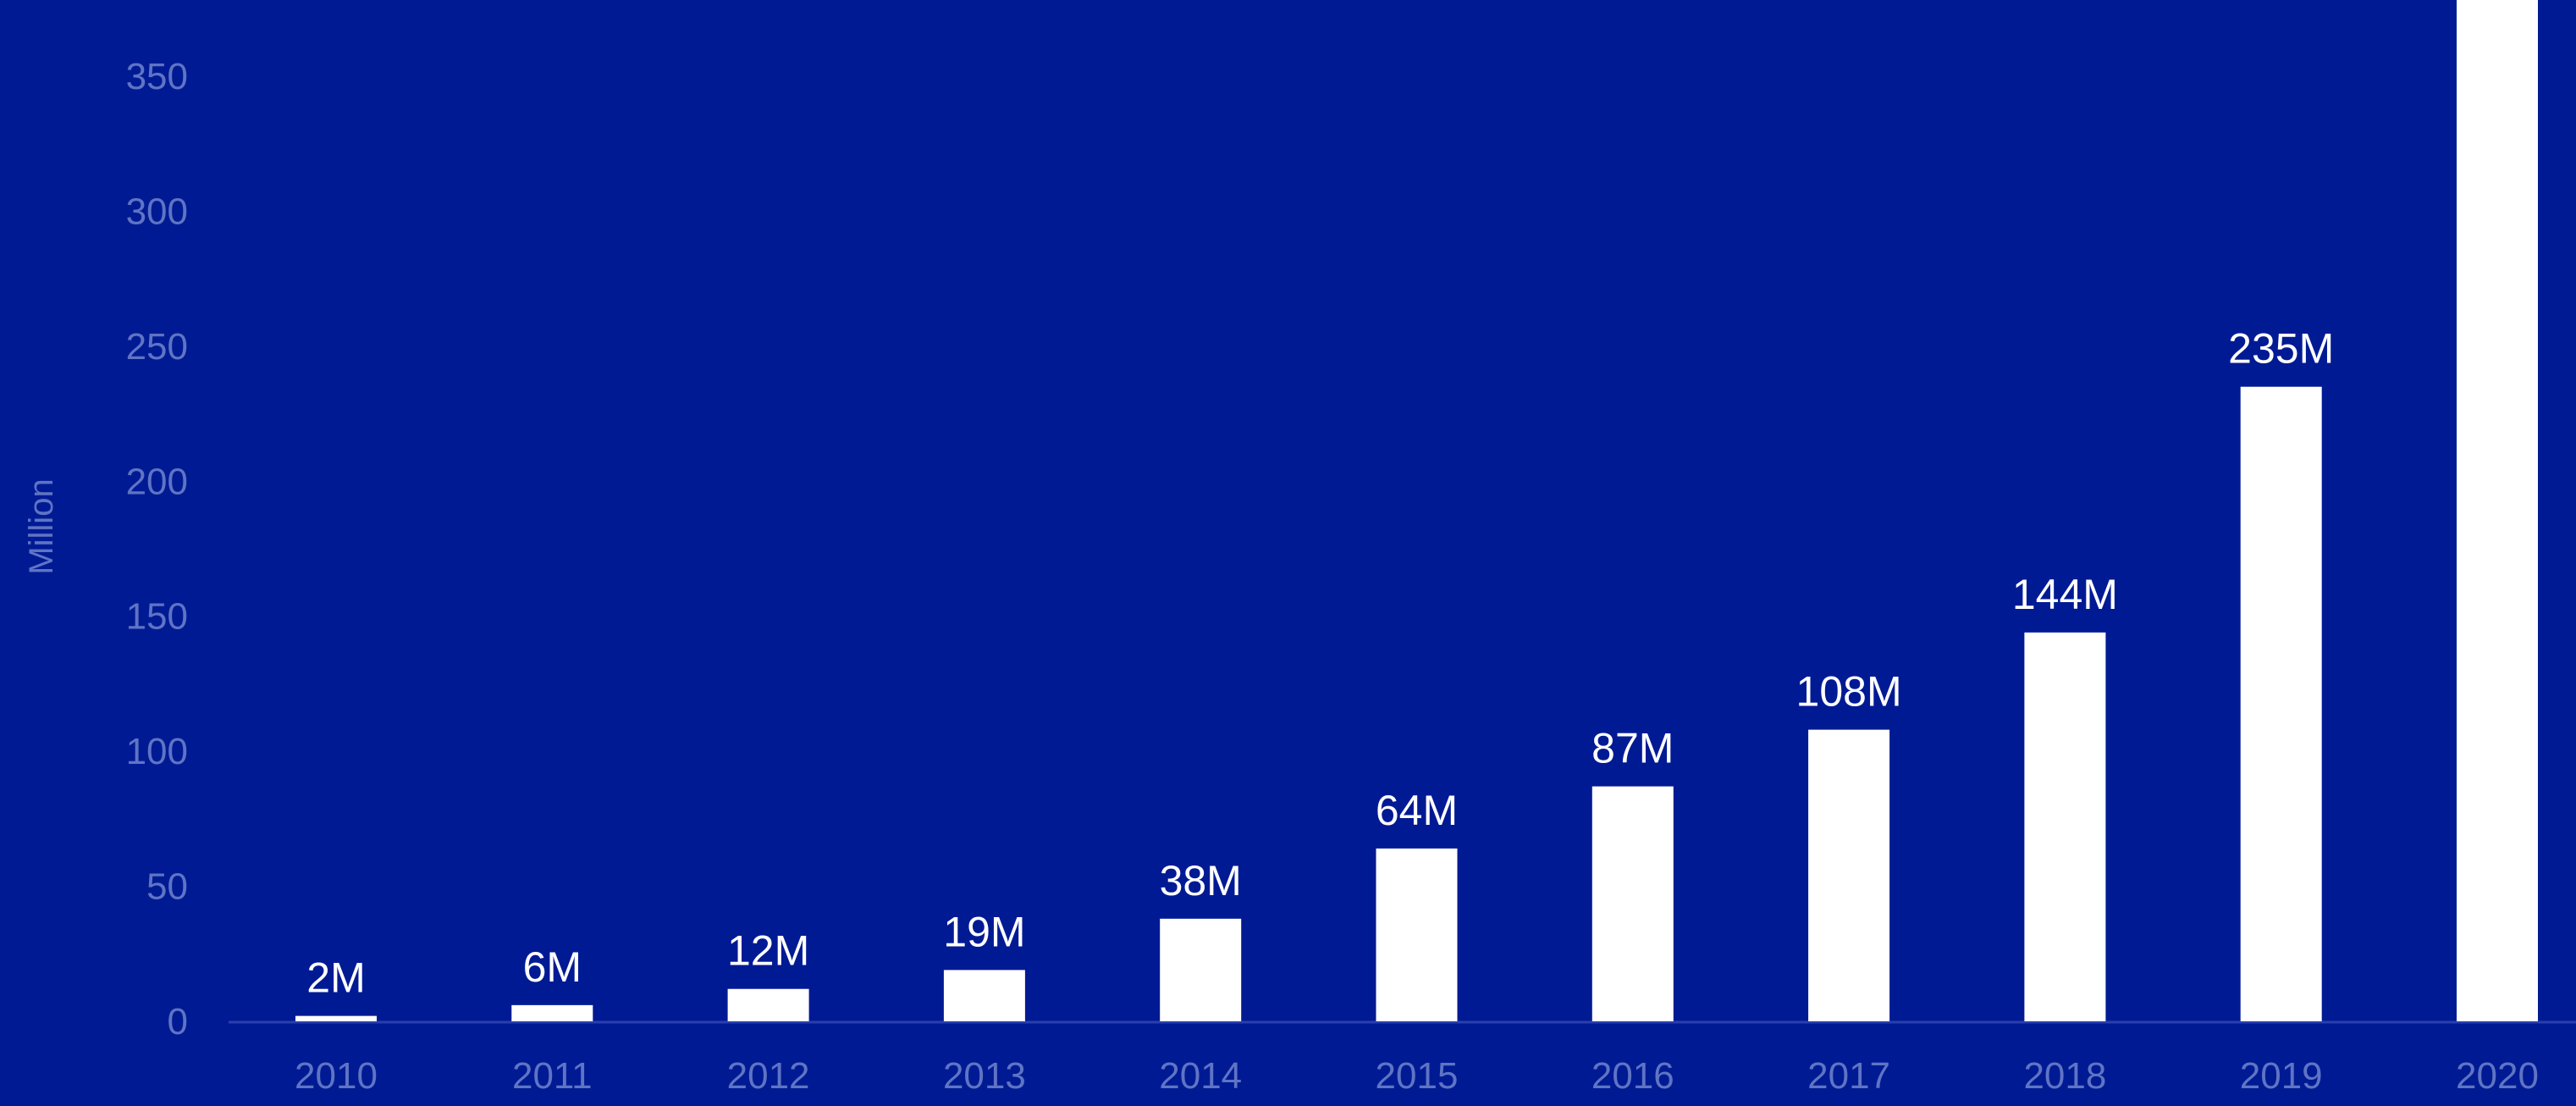  Describe the element at coordinates (1849, 692) in the screenshot. I see `data-label-2017: 108M` at that location.